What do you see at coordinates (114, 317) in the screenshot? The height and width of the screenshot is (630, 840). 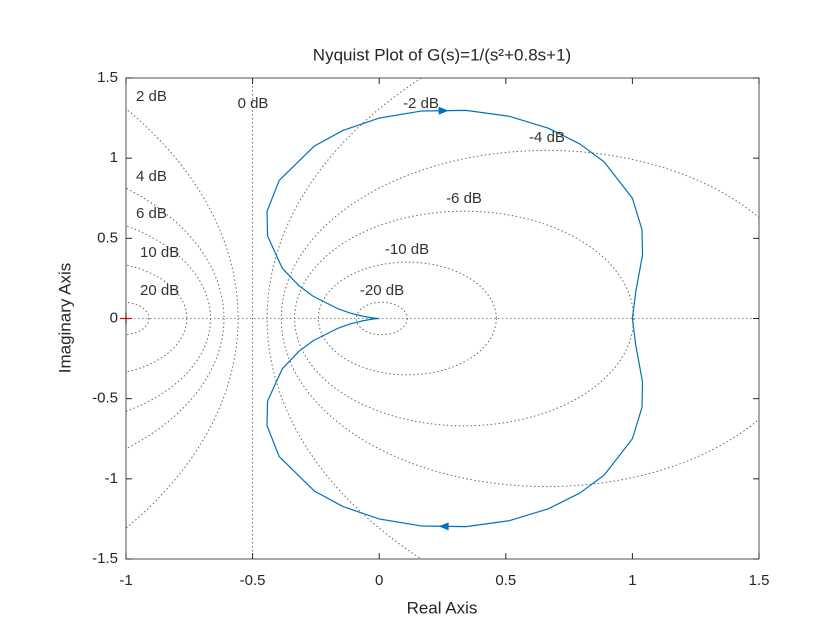 I see `y-tick-label: 0` at bounding box center [114, 317].